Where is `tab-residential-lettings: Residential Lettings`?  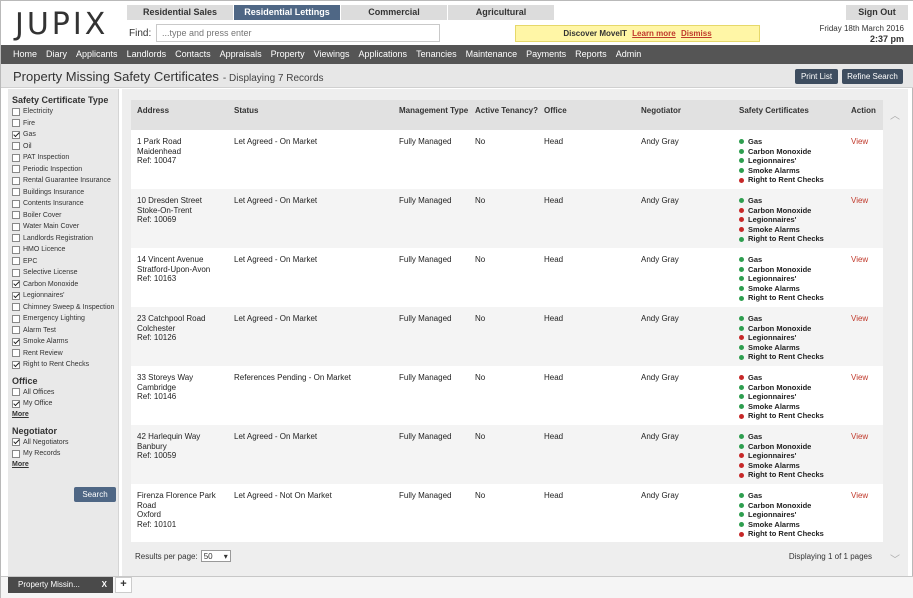 tab-residential-lettings: Residential Lettings is located at coordinates (287, 12).